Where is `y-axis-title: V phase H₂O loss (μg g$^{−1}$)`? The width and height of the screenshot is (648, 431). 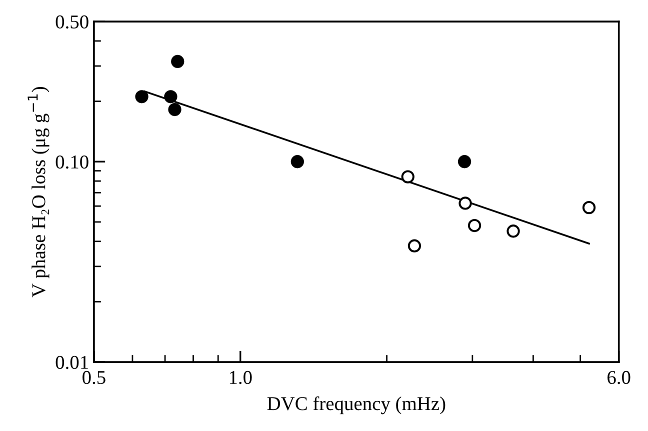
y-axis-title: V phase H₂O loss (μg g$^{−1}$) is located at coordinates (39, 192).